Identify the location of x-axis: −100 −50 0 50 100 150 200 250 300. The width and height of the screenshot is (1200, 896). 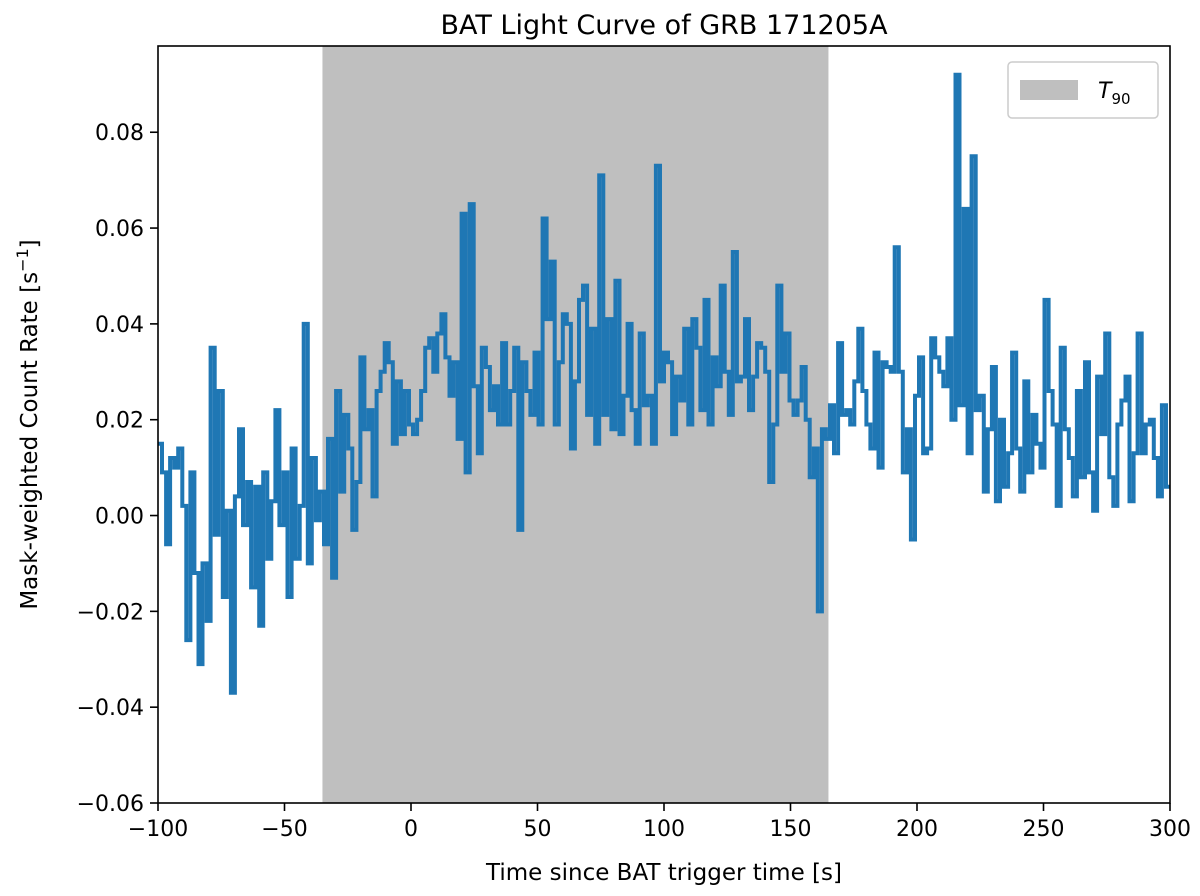
(659, 822).